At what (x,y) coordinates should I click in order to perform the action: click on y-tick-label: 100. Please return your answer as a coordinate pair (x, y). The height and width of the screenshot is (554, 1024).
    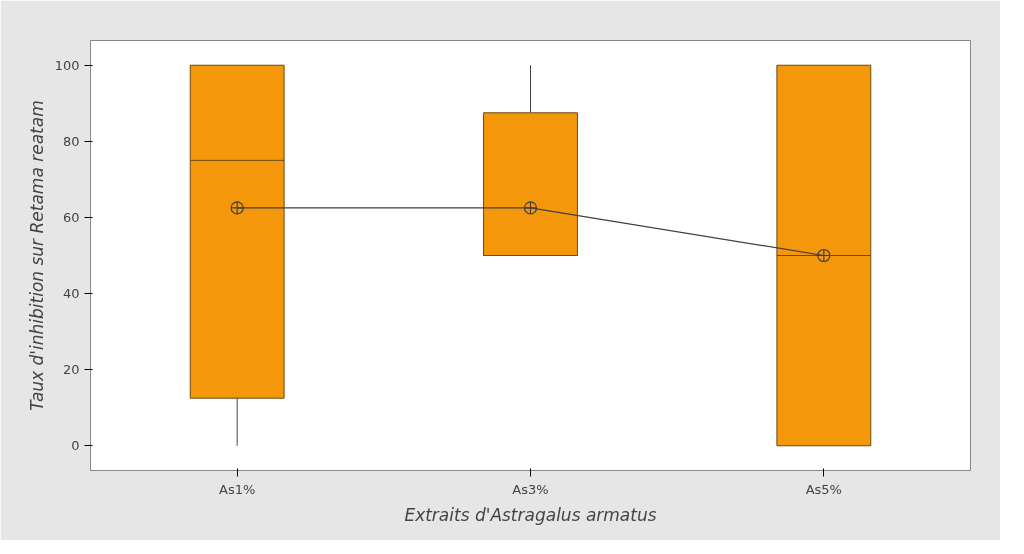
    Looking at the image, I should click on (67, 65).